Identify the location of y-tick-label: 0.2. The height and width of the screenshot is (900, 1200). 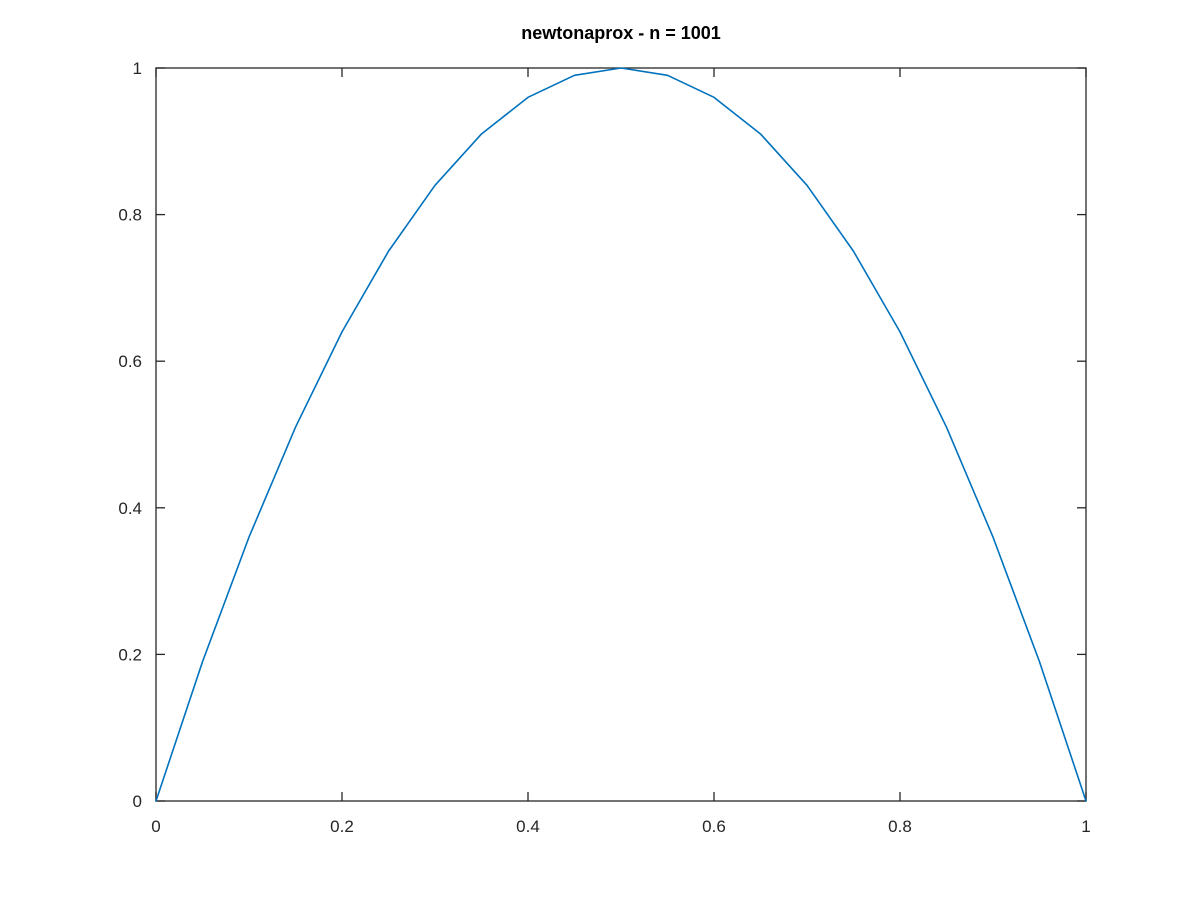
(130, 654).